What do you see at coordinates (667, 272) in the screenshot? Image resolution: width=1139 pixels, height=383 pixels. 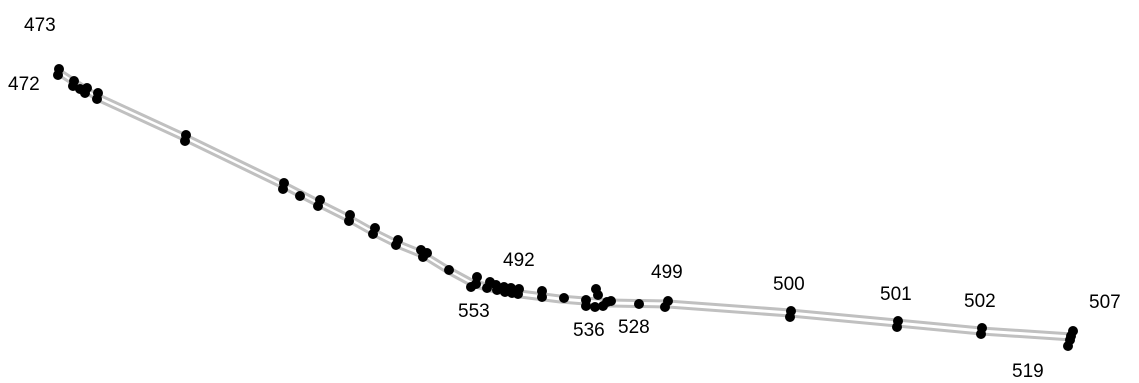 I see `stop-label-499: 499` at bounding box center [667, 272].